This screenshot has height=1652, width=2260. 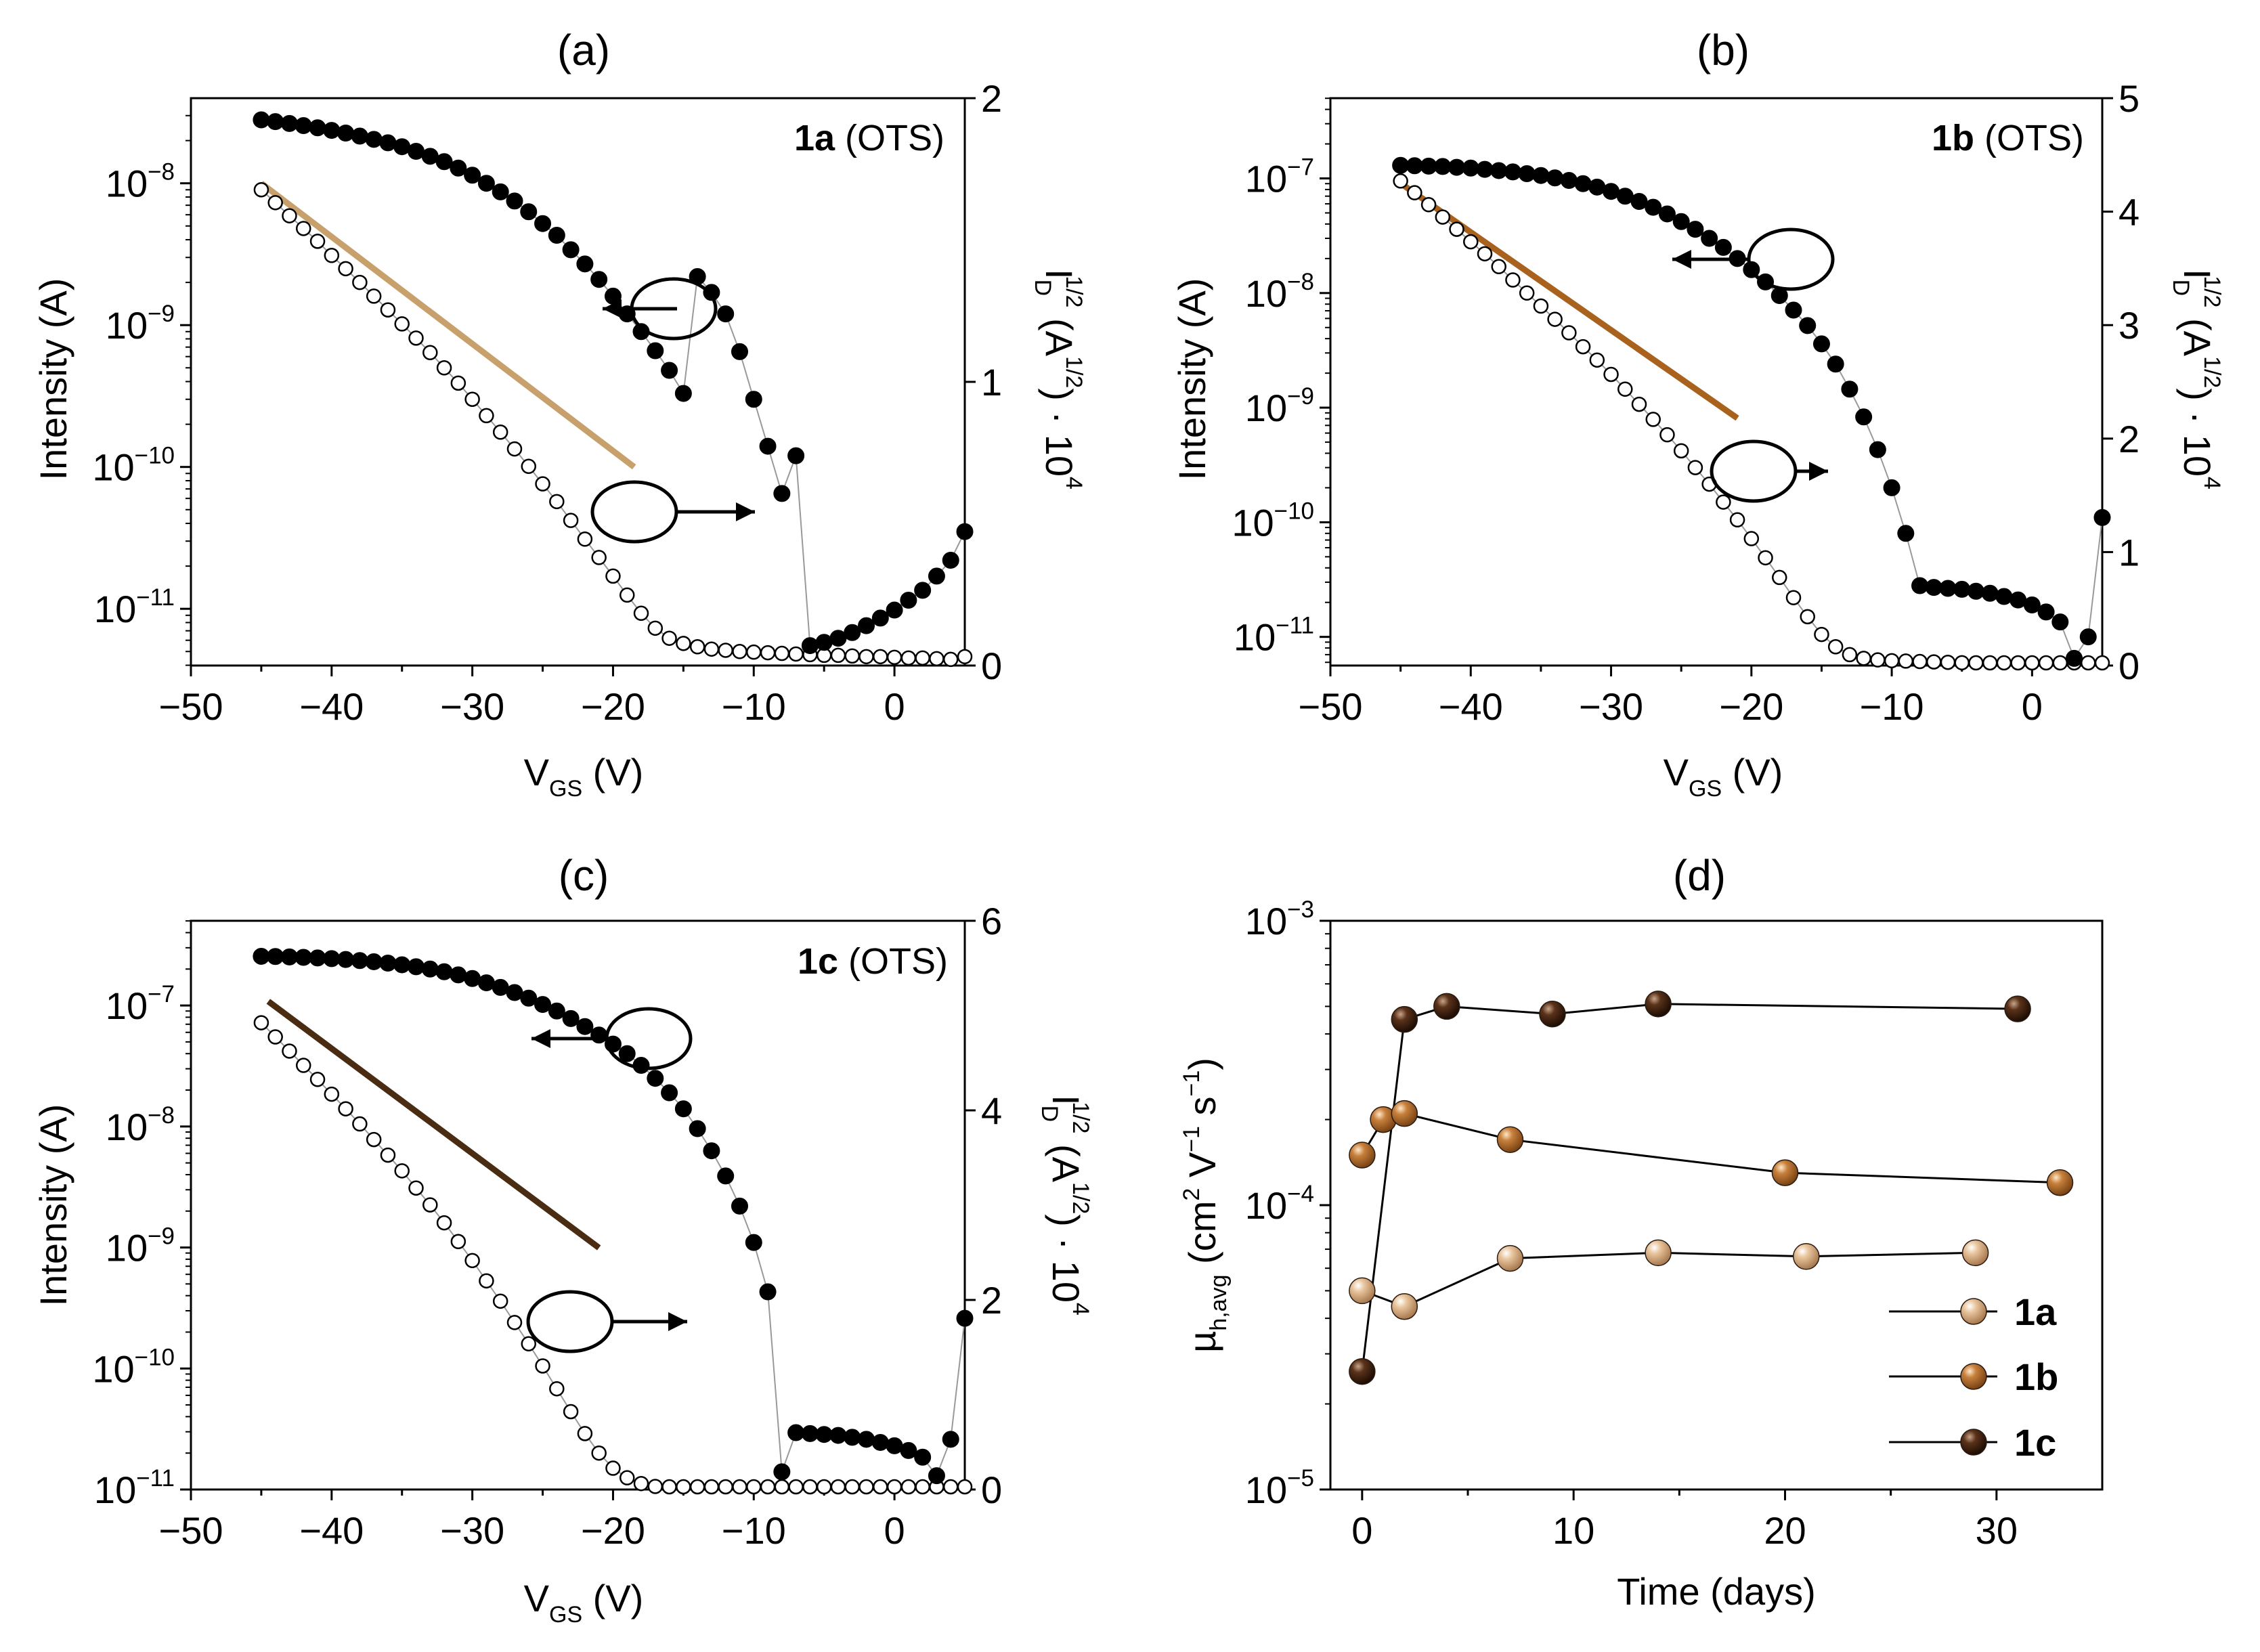 What do you see at coordinates (1279, 177) in the screenshot?
I see `y-tick-label: 10−7` at bounding box center [1279, 177].